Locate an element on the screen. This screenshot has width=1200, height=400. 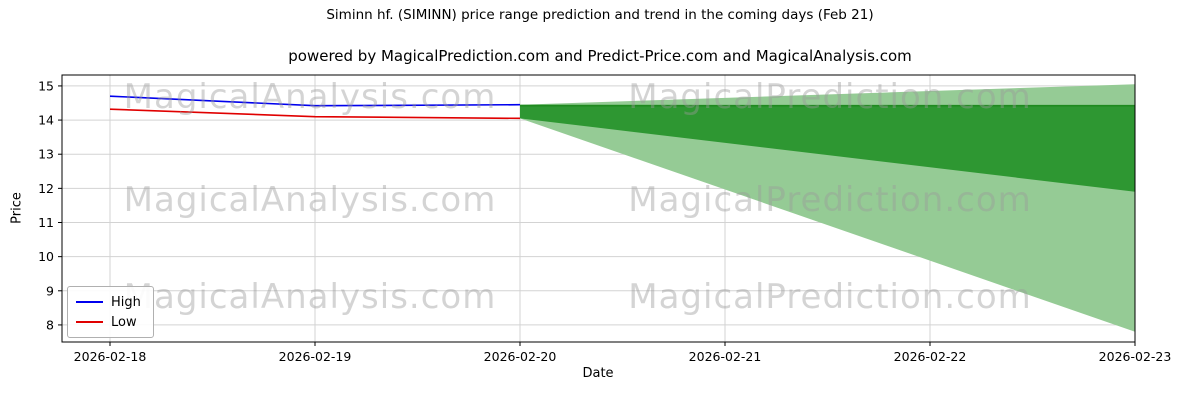
svg-text: 2026-02-22 is located at coordinates (930, 356).